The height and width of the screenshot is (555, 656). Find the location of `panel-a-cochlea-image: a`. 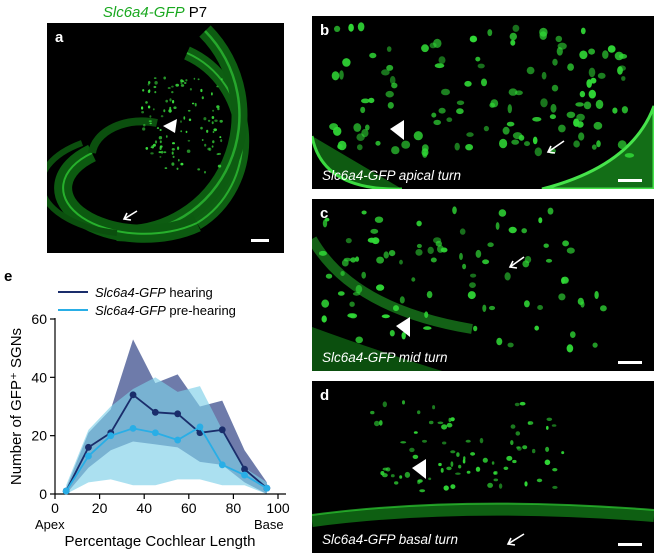

panel-a-cochlea-image: a is located at coordinates (165, 138).